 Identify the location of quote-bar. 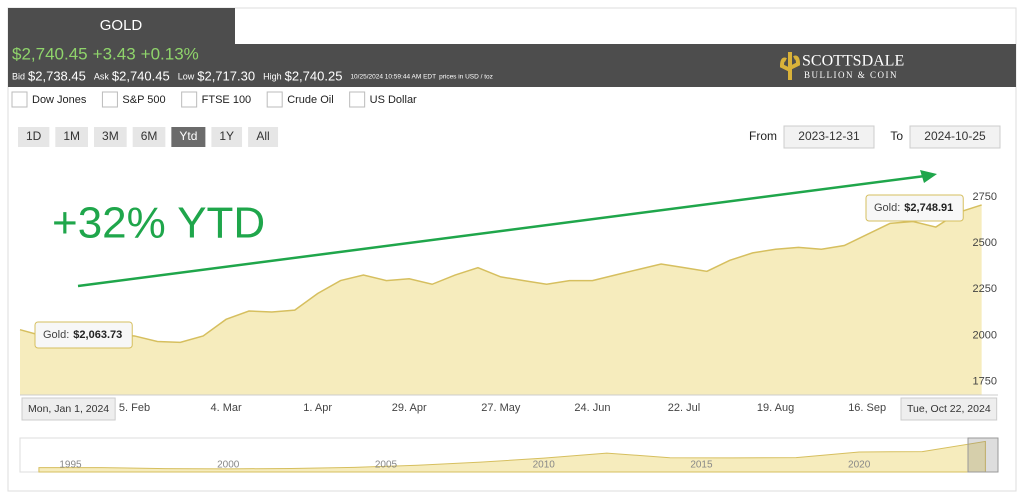
(512, 65).